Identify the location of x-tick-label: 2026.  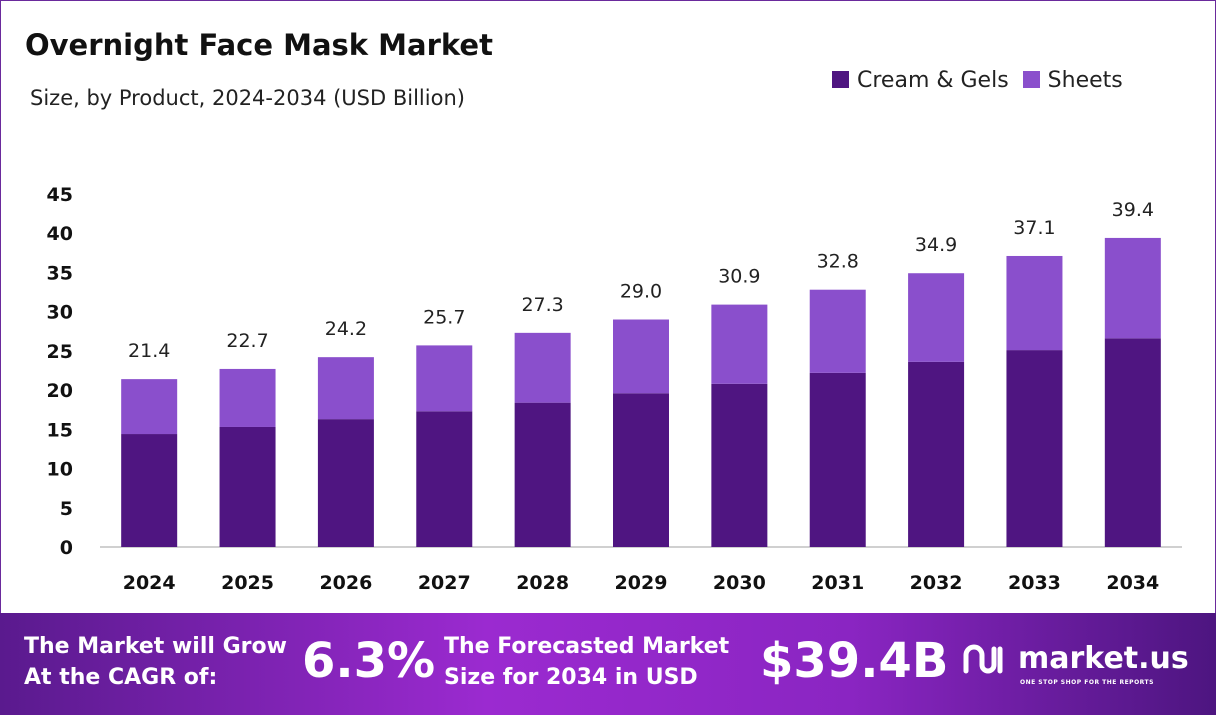
(345, 583).